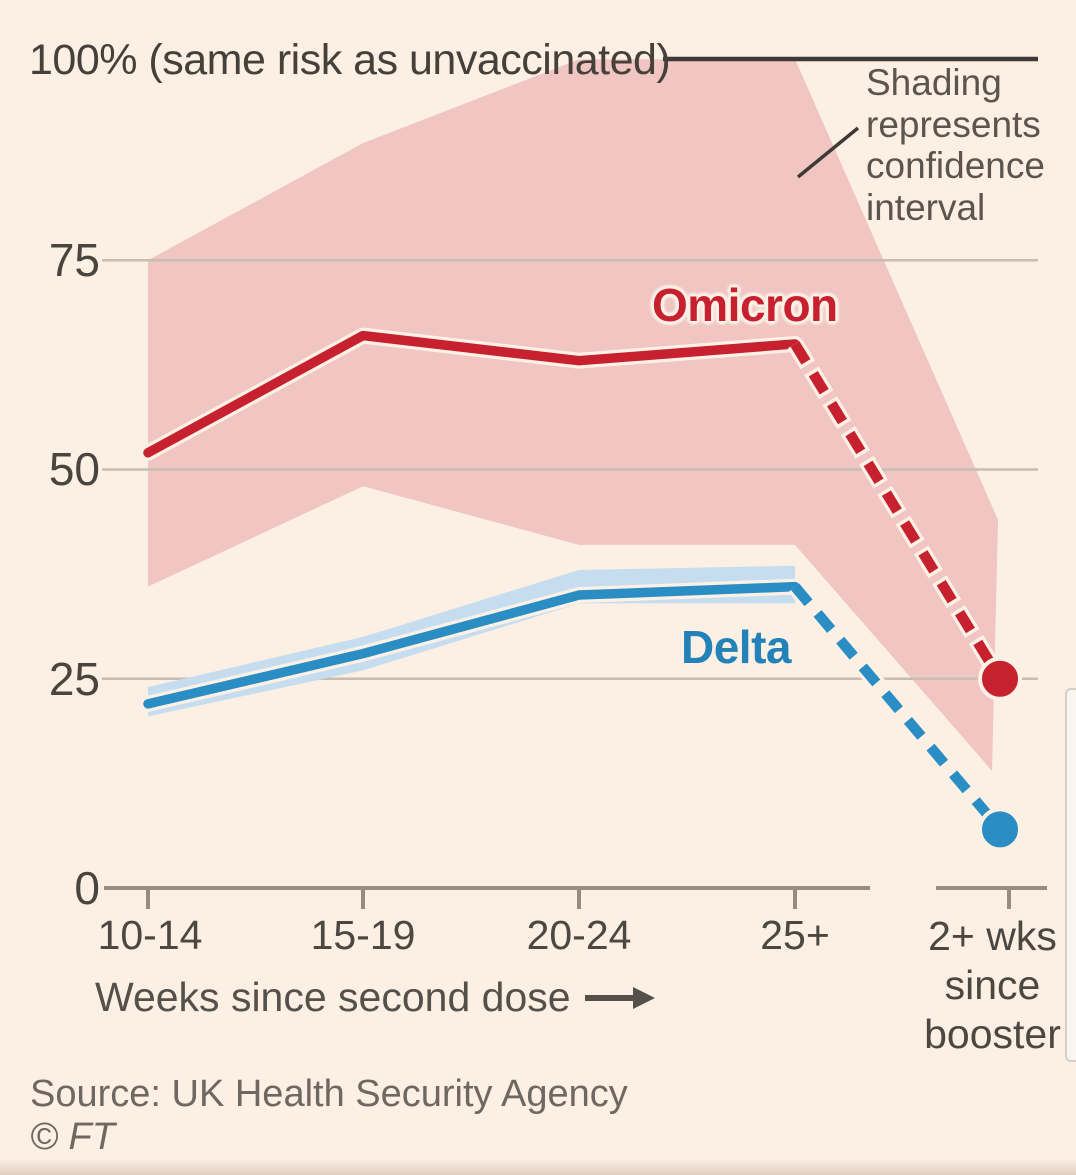  What do you see at coordinates (619, 998) in the screenshot?
I see `right-arrow-icon` at bounding box center [619, 998].